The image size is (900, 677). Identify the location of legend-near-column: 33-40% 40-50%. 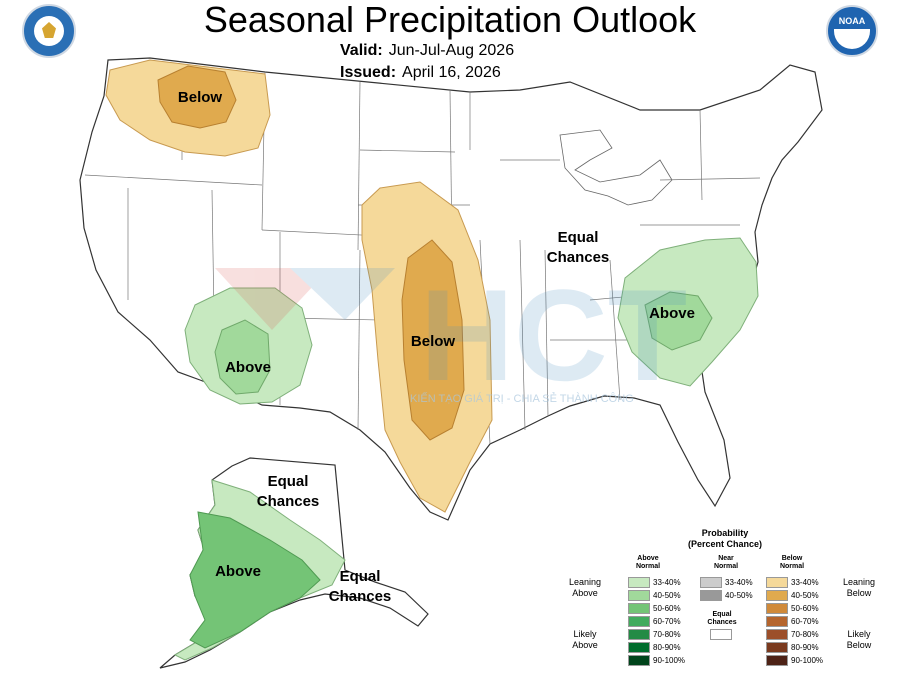
(740, 597).